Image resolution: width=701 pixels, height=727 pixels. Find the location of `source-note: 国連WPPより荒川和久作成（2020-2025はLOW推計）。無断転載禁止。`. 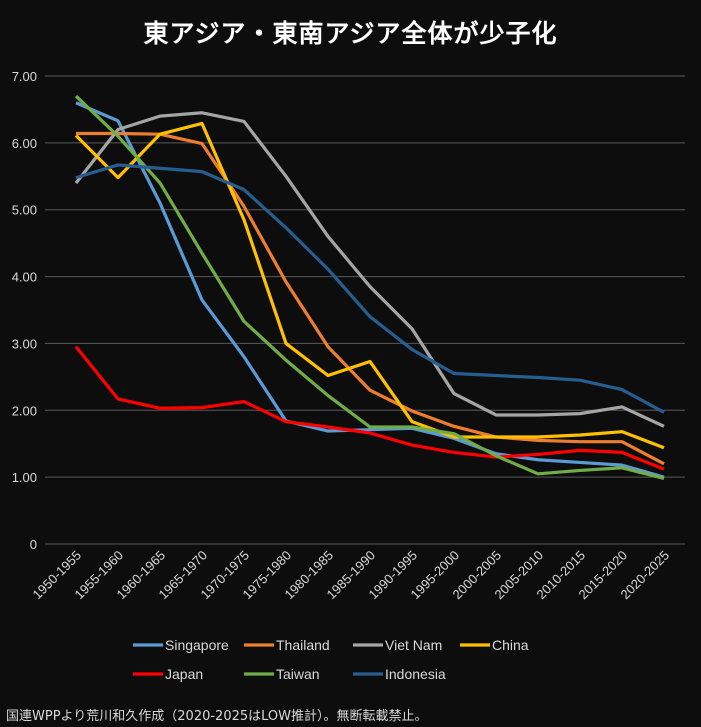

source-note: 国連WPPより荒川和久作成（2020-2025はLOW推計）。無断転載禁止。 is located at coordinates (217, 716).